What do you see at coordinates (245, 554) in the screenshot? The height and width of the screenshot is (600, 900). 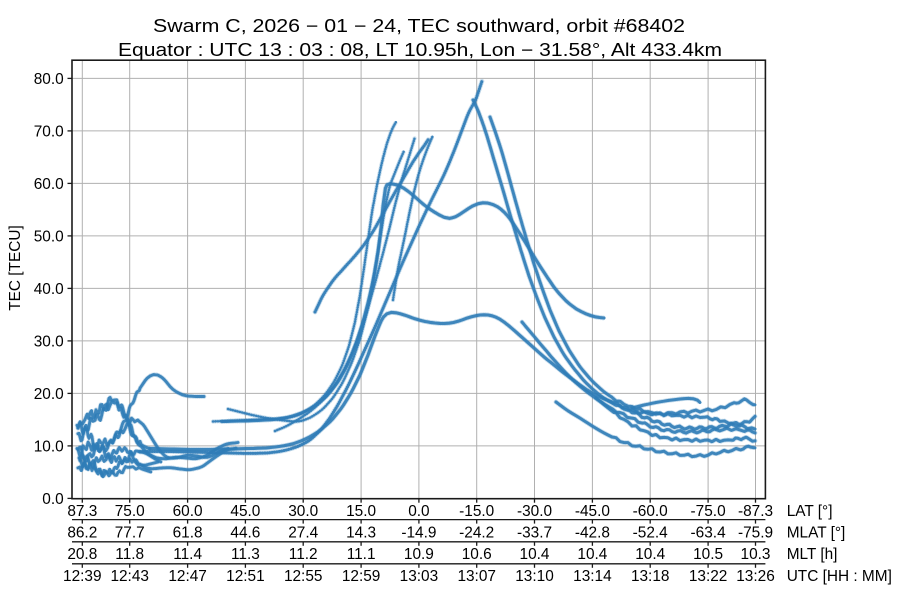 I see `svg-text: 11.3` at bounding box center [245, 554].